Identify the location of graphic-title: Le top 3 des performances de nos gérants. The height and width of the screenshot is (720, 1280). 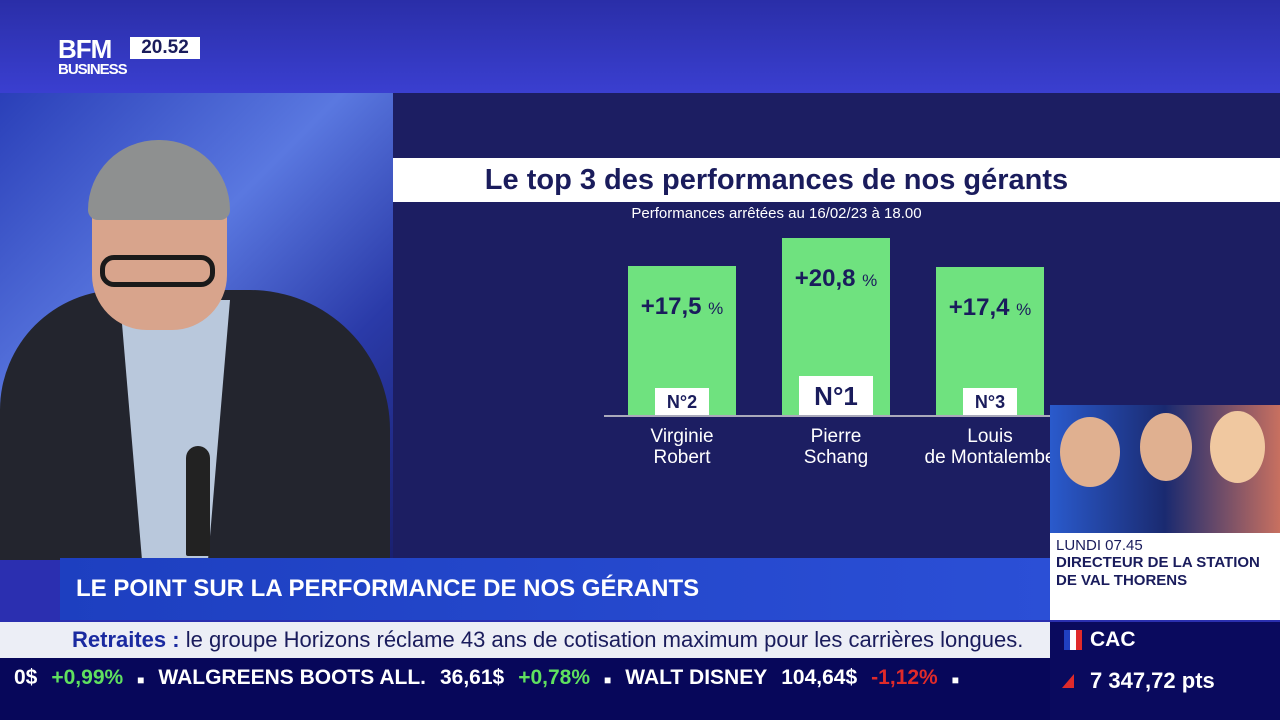
(836, 180).